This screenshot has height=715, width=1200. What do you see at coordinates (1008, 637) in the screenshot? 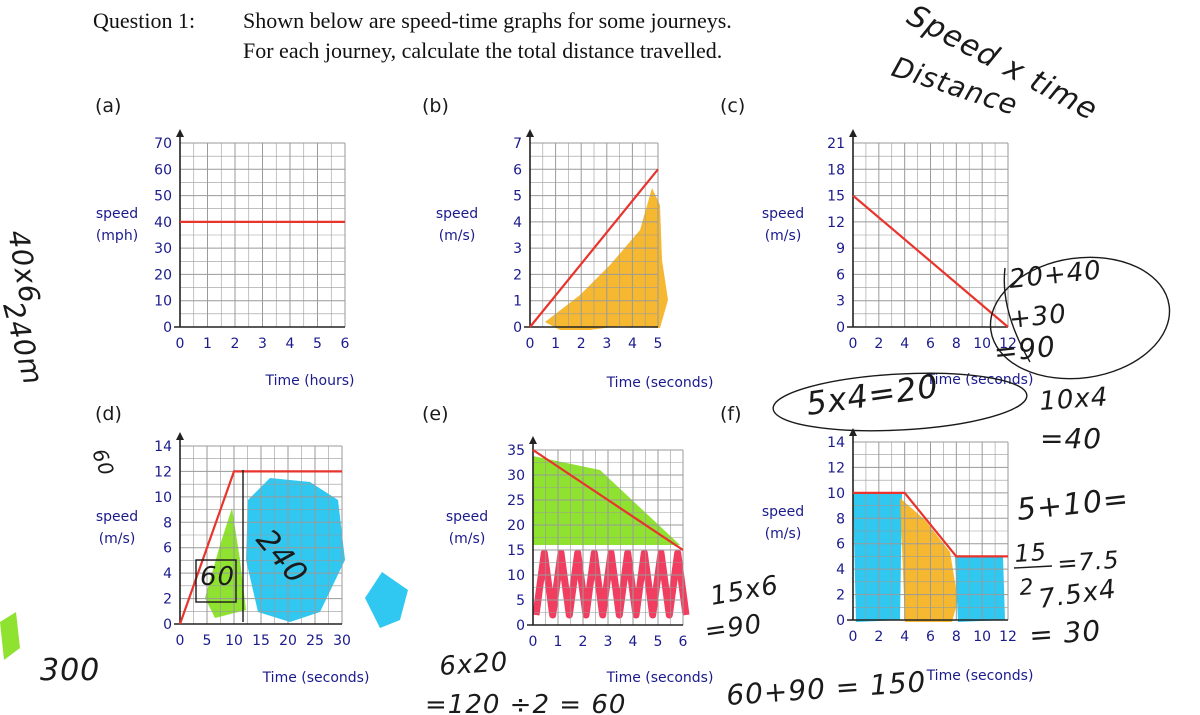
I see `x-tick-label: 12` at bounding box center [1008, 637].